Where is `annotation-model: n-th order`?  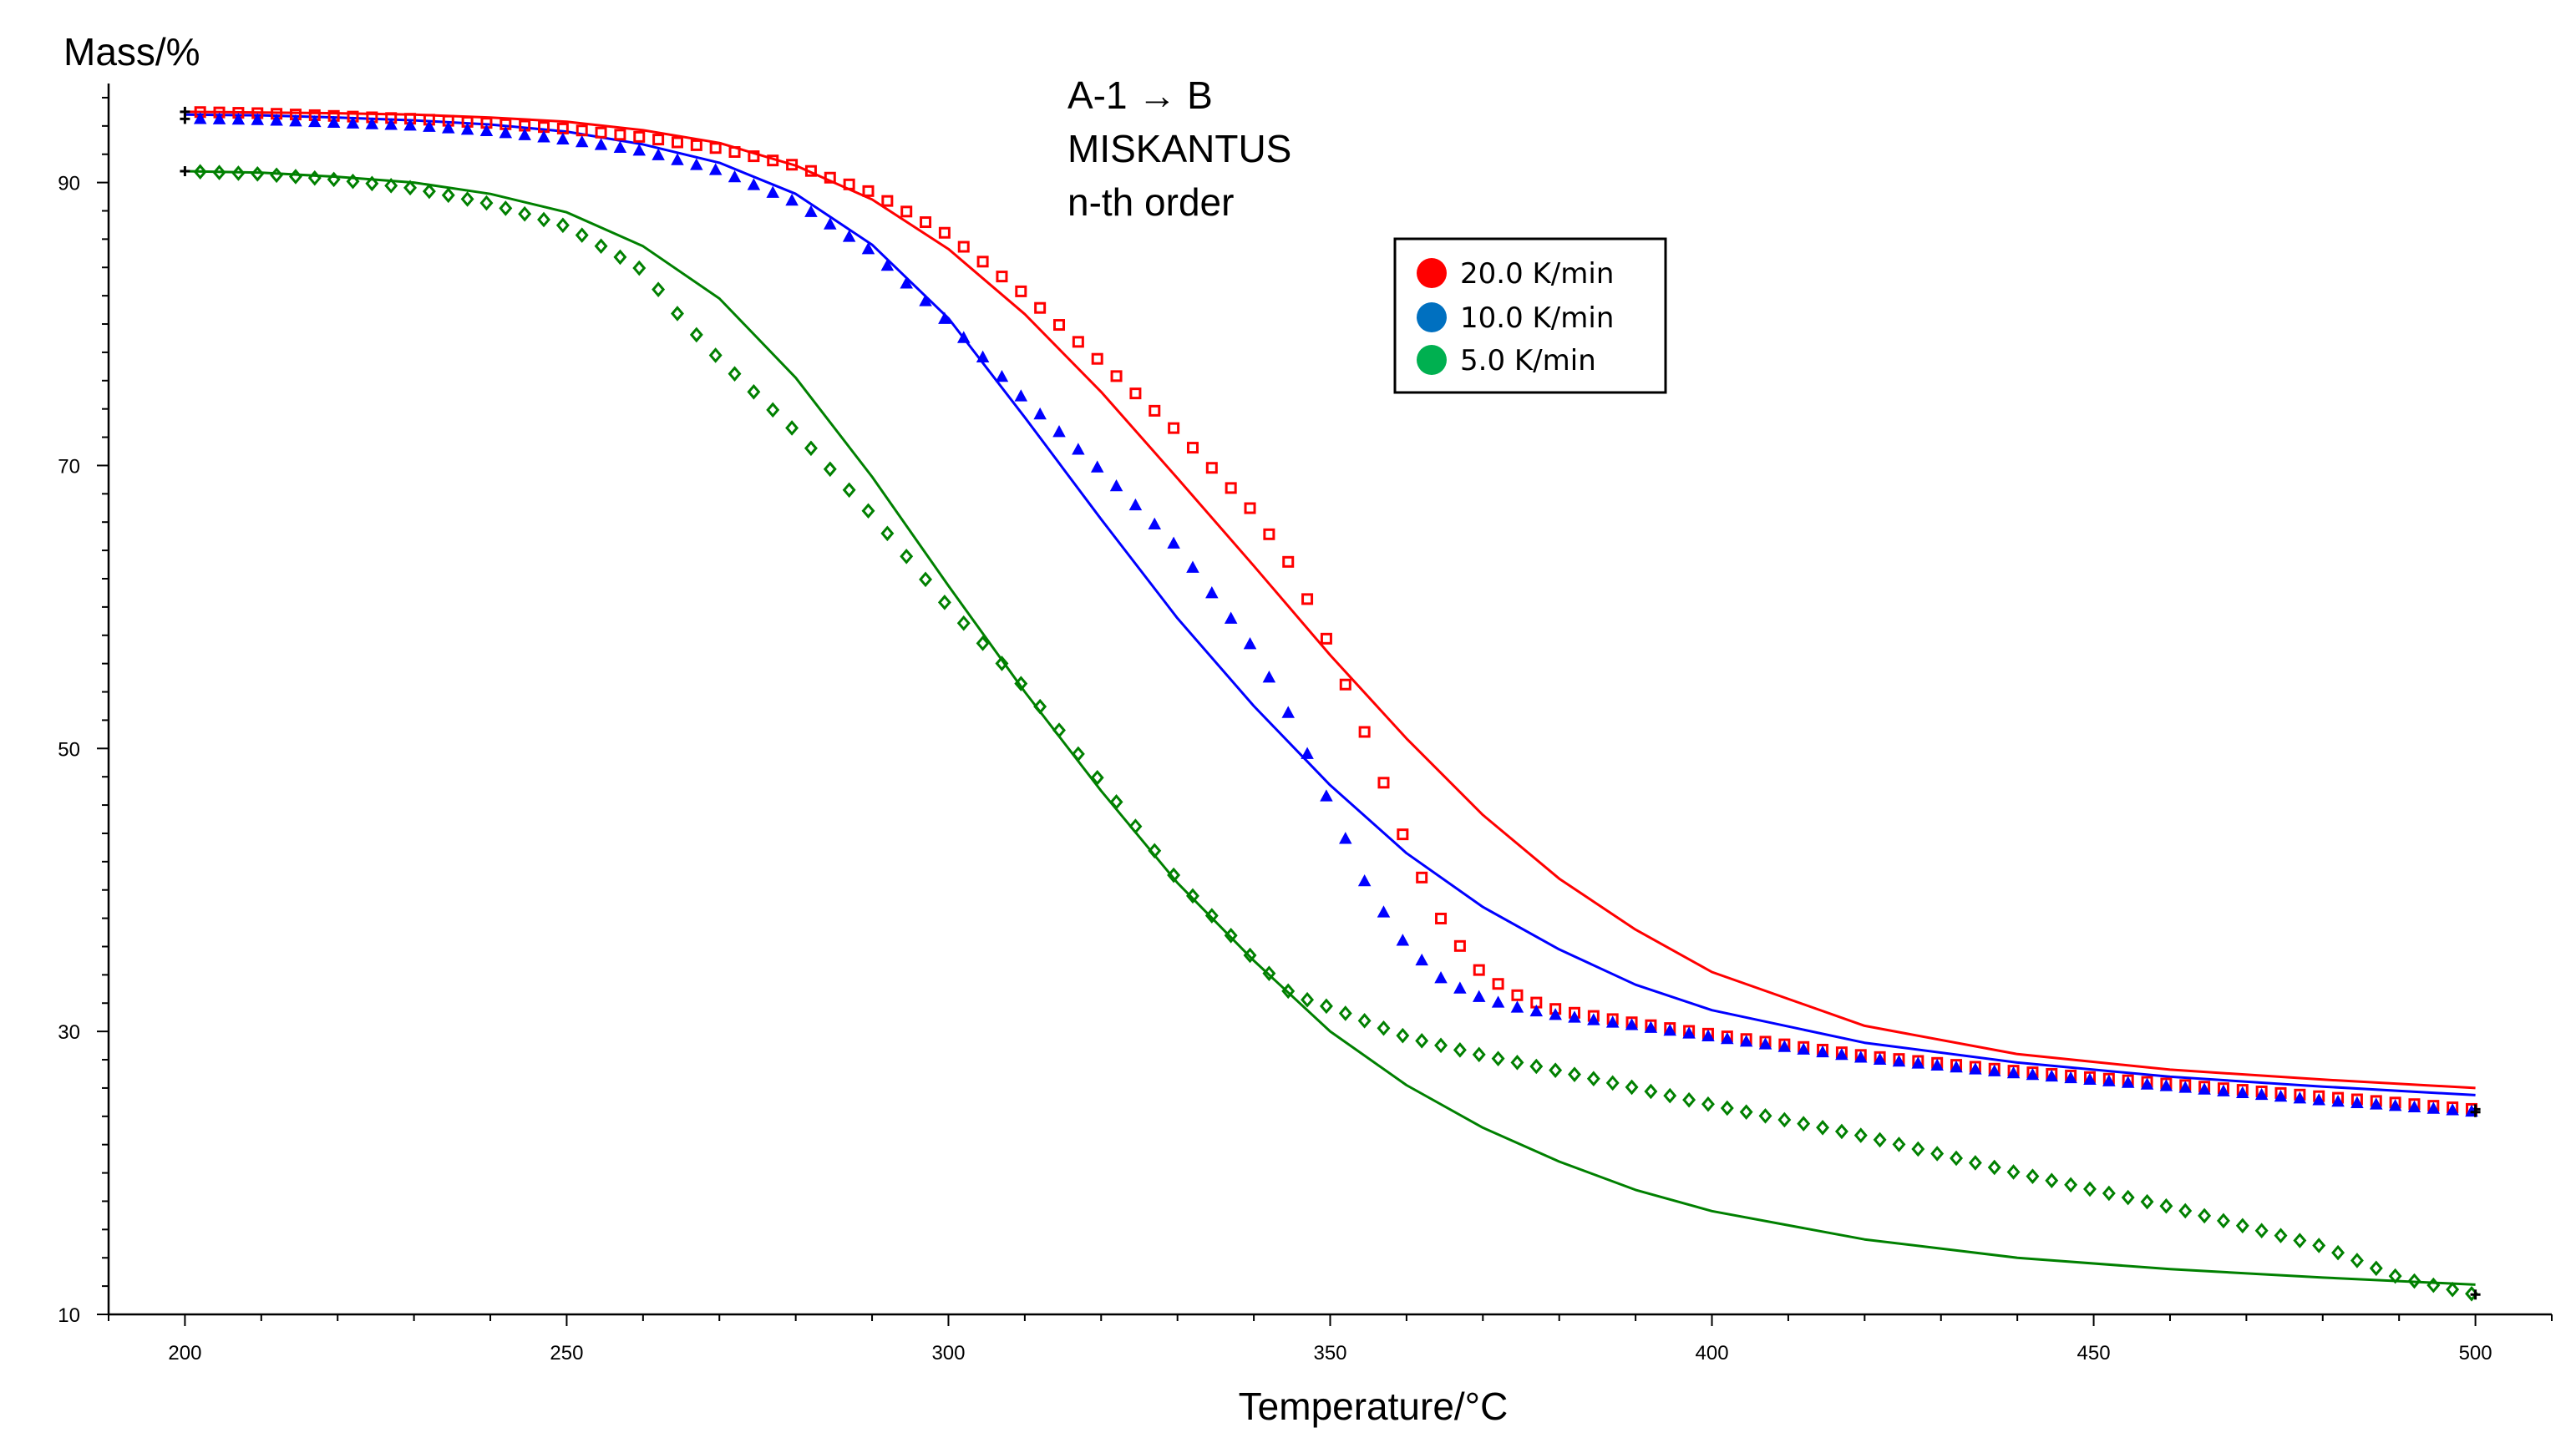
annotation-model: n-th order is located at coordinates (1150, 202).